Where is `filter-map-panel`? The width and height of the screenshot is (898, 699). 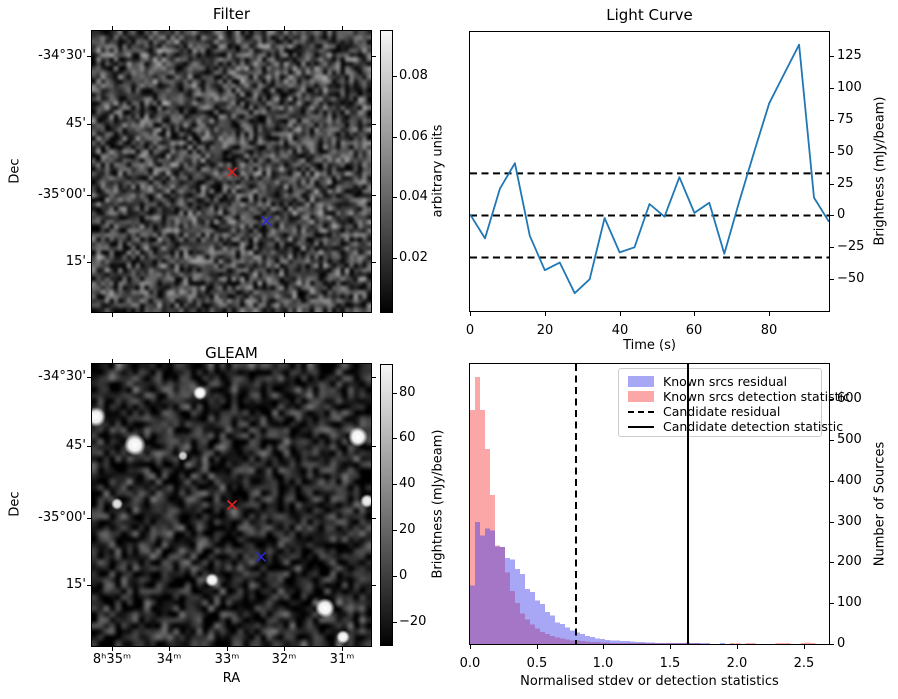 filter-map-panel is located at coordinates (231, 171).